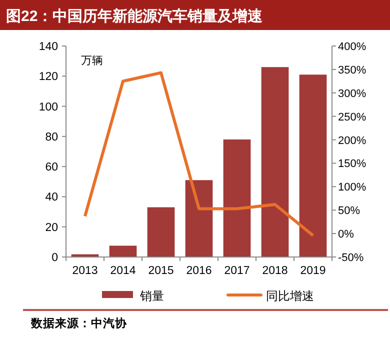 This screenshot has height=345, width=390. Describe the element at coordinates (161, 271) in the screenshot. I see `x-tick-label: 2015` at that location.